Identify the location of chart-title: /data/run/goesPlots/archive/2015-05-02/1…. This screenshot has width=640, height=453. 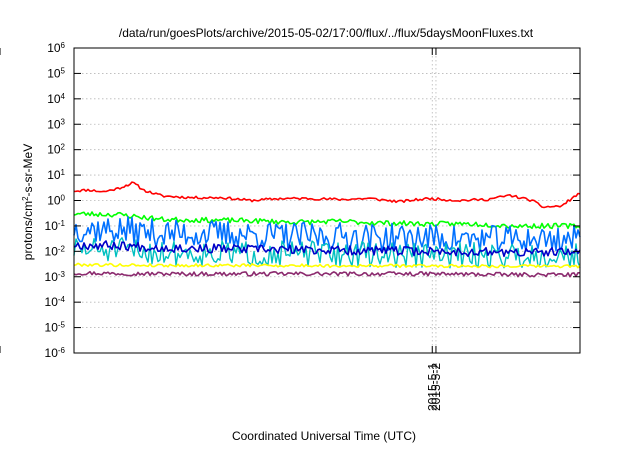
(326, 33).